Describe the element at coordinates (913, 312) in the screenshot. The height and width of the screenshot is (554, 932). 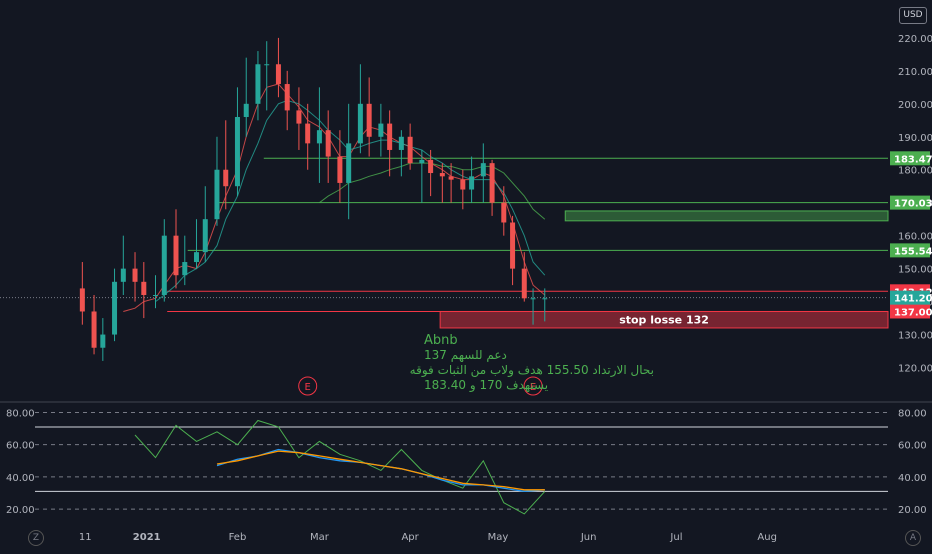
I see `level-badge-137.00-label: 137.00` at that location.